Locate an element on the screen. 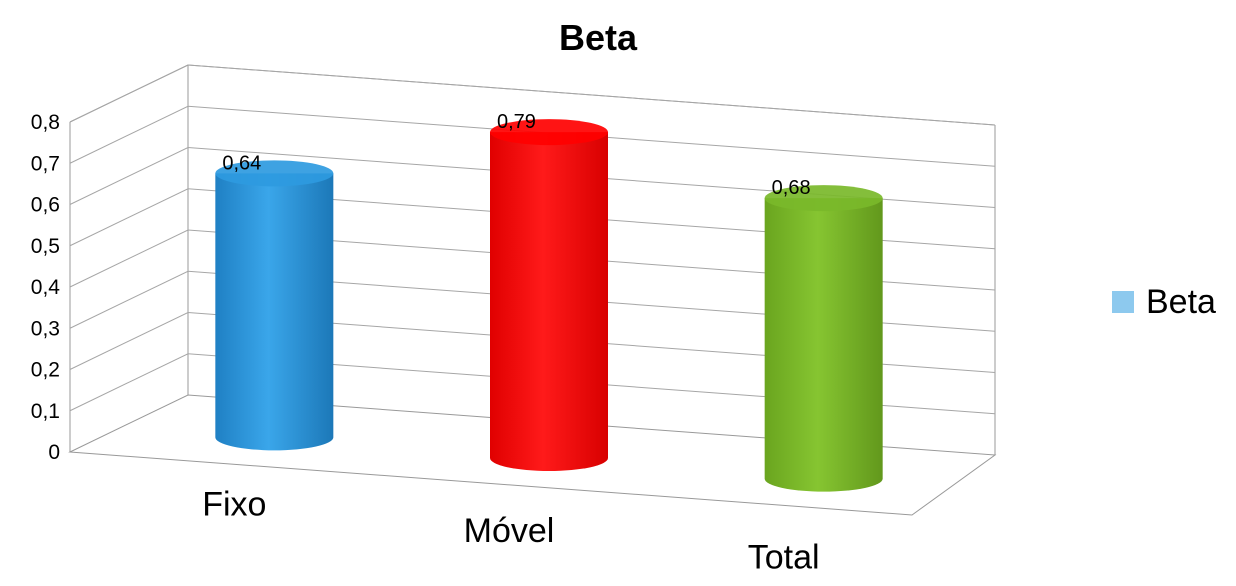 Image resolution: width=1236 pixels, height=586 pixels. y-tick-label: 0,4 is located at coordinates (46, 287).